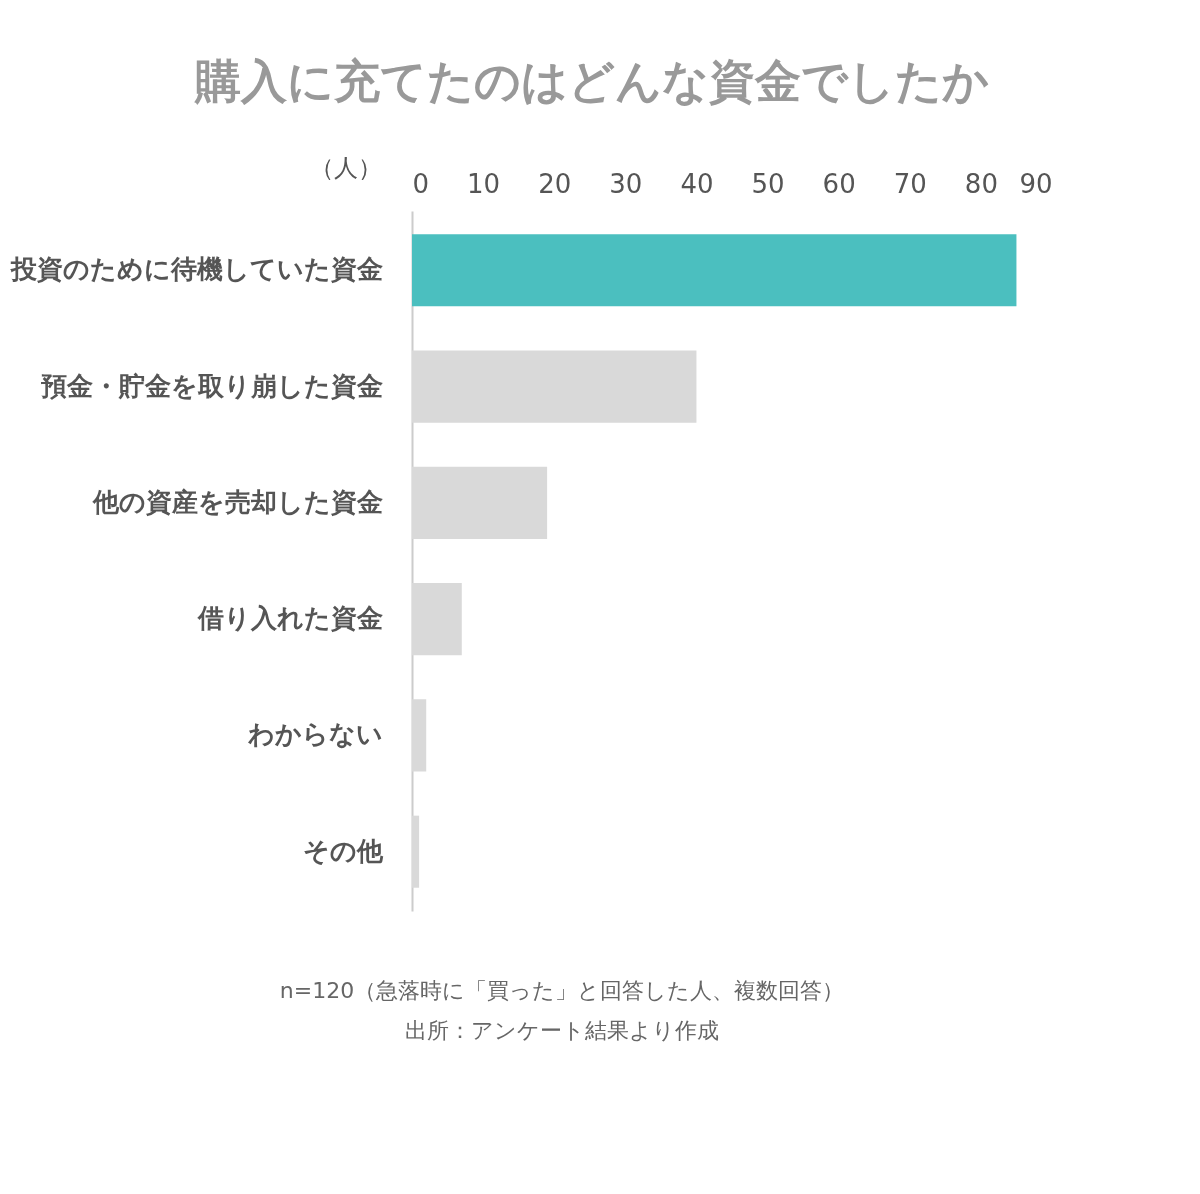 The height and width of the screenshot is (1194, 1200). I want to click on y-tick-label: 預金・貯金を取り崩した資金, so click(211, 385).